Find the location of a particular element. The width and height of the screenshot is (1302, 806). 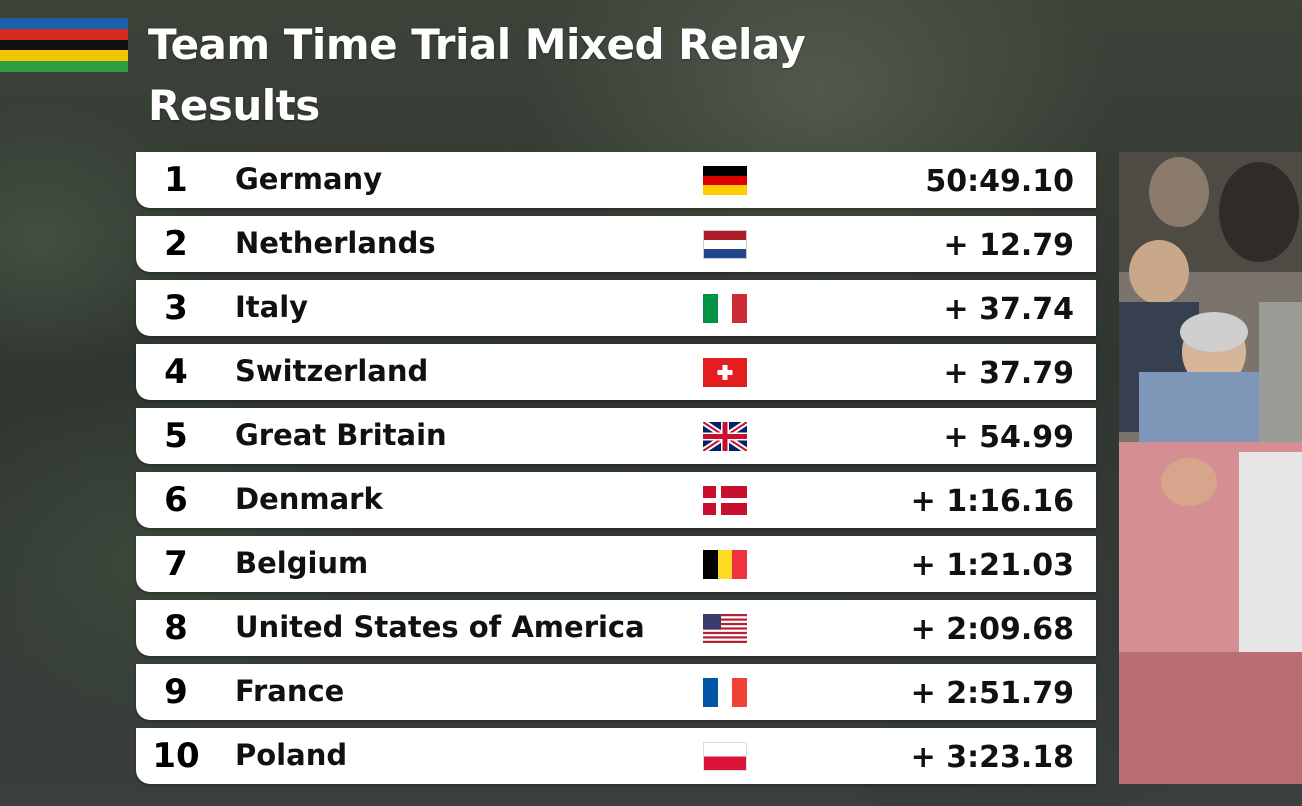

position-number: 5 is located at coordinates (176, 436).